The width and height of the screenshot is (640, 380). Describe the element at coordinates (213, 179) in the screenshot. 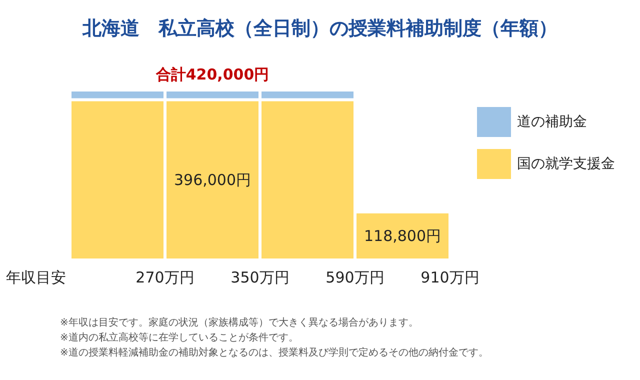

I see `data-label: 396,000円` at that location.